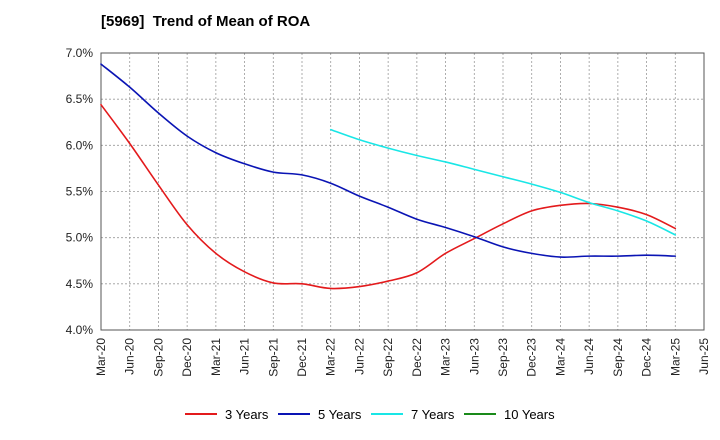 This screenshot has height=440, width=720. Describe the element at coordinates (359, 356) in the screenshot. I see `x-tick-label: Jun-22` at that location.